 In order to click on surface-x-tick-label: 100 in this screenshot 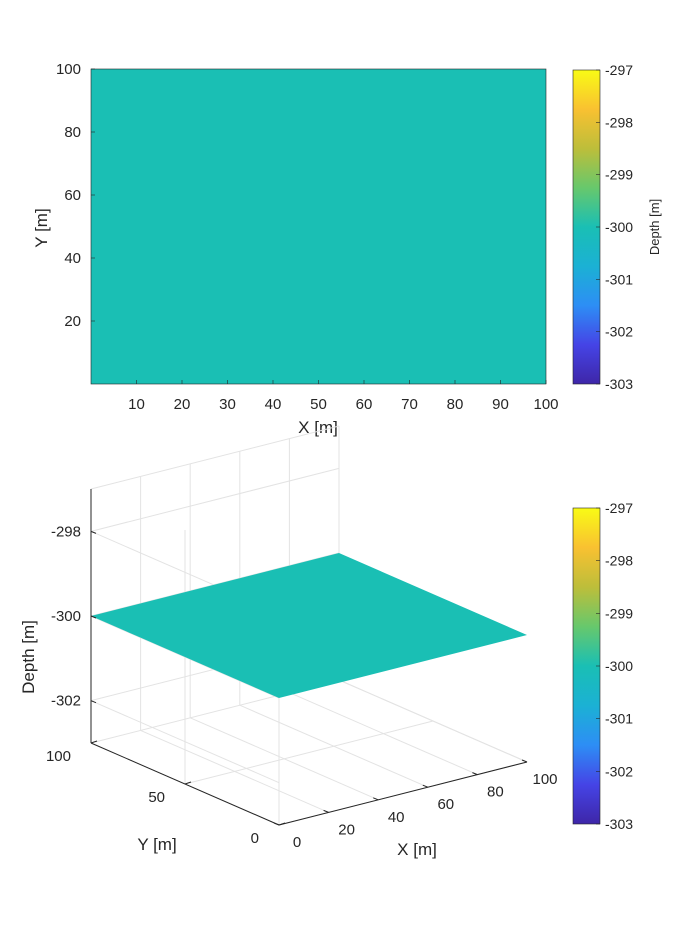, I will do `click(544, 779)`.